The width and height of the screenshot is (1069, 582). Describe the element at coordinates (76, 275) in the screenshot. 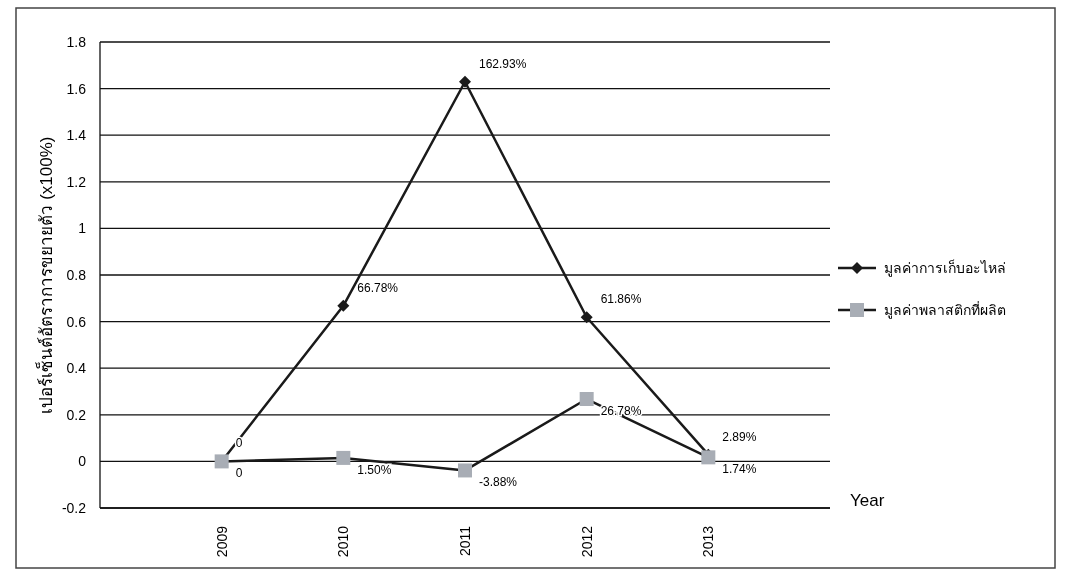

I see `y-tick-label: 0.8` at that location.